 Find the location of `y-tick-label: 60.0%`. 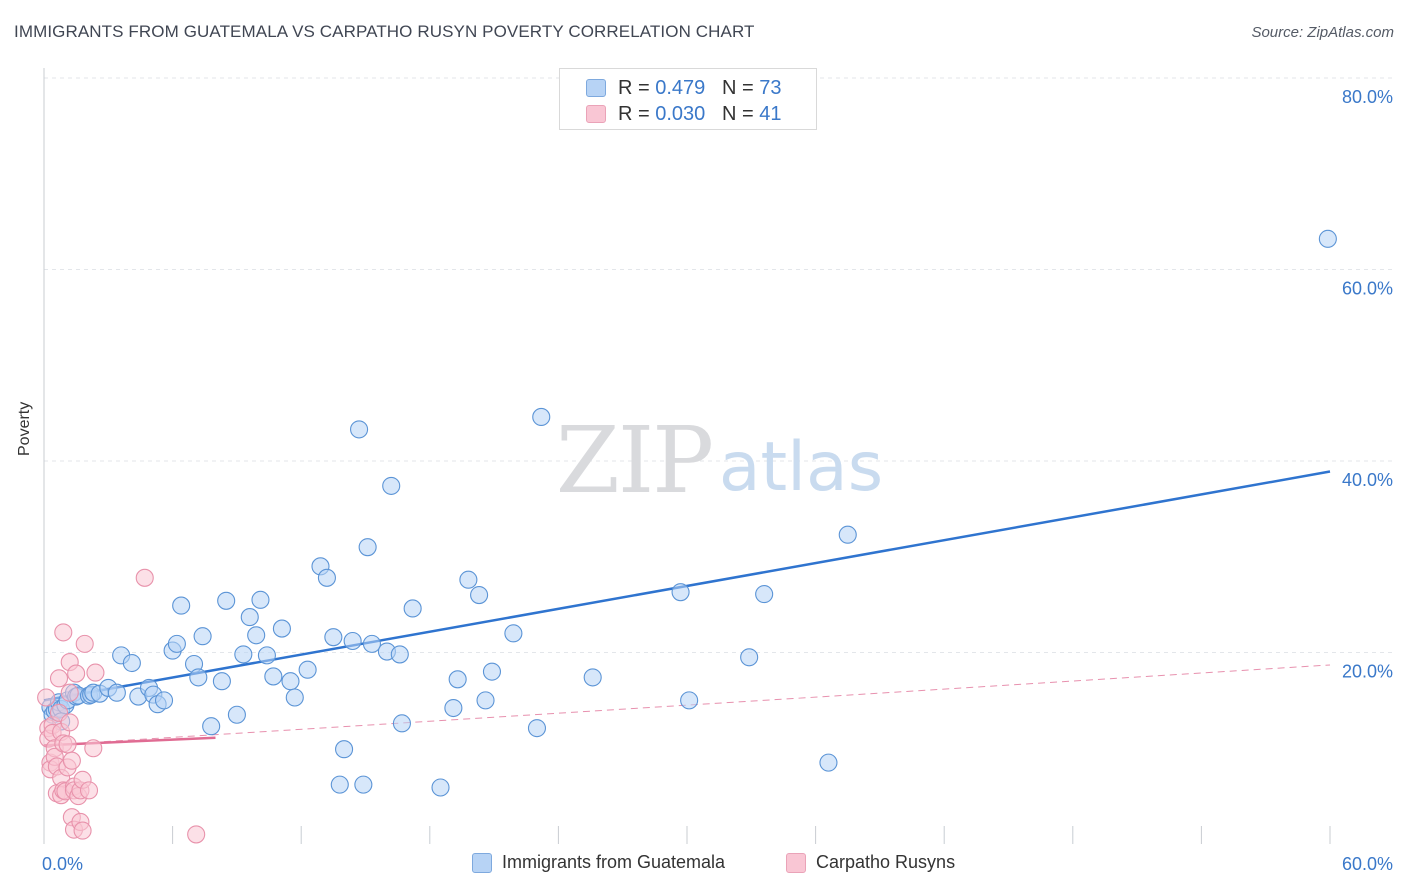

y-tick-label: 60.0% is located at coordinates (1367, 289).